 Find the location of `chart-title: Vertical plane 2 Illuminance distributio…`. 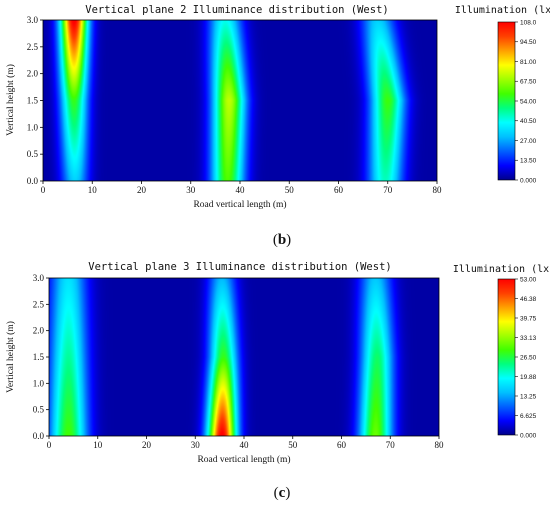

chart-title: Vertical plane 2 Illuminance distributio… is located at coordinates (236, 10).